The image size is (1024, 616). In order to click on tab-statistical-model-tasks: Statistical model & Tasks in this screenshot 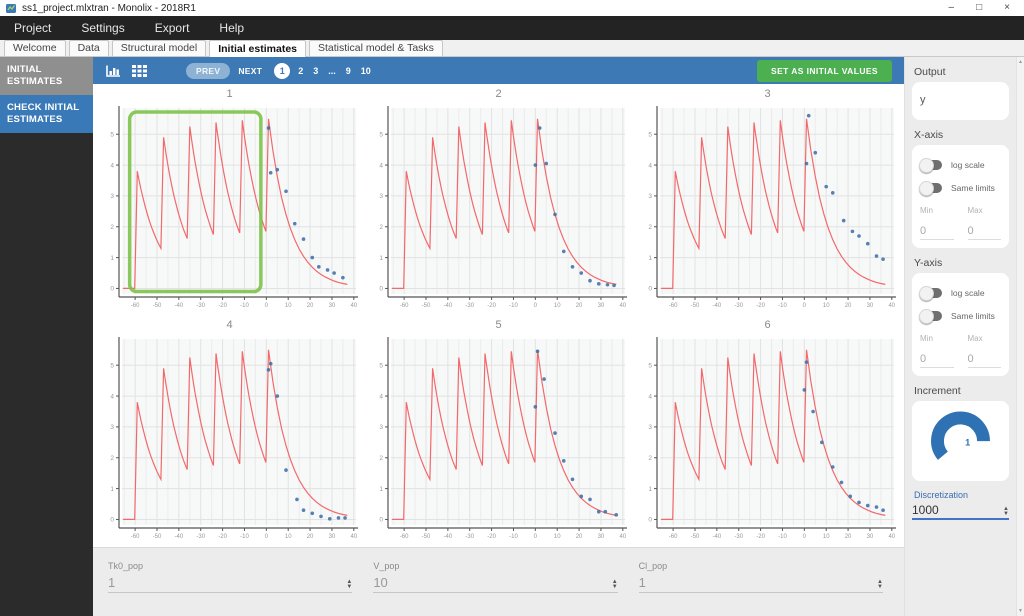, I will do `click(376, 48)`.